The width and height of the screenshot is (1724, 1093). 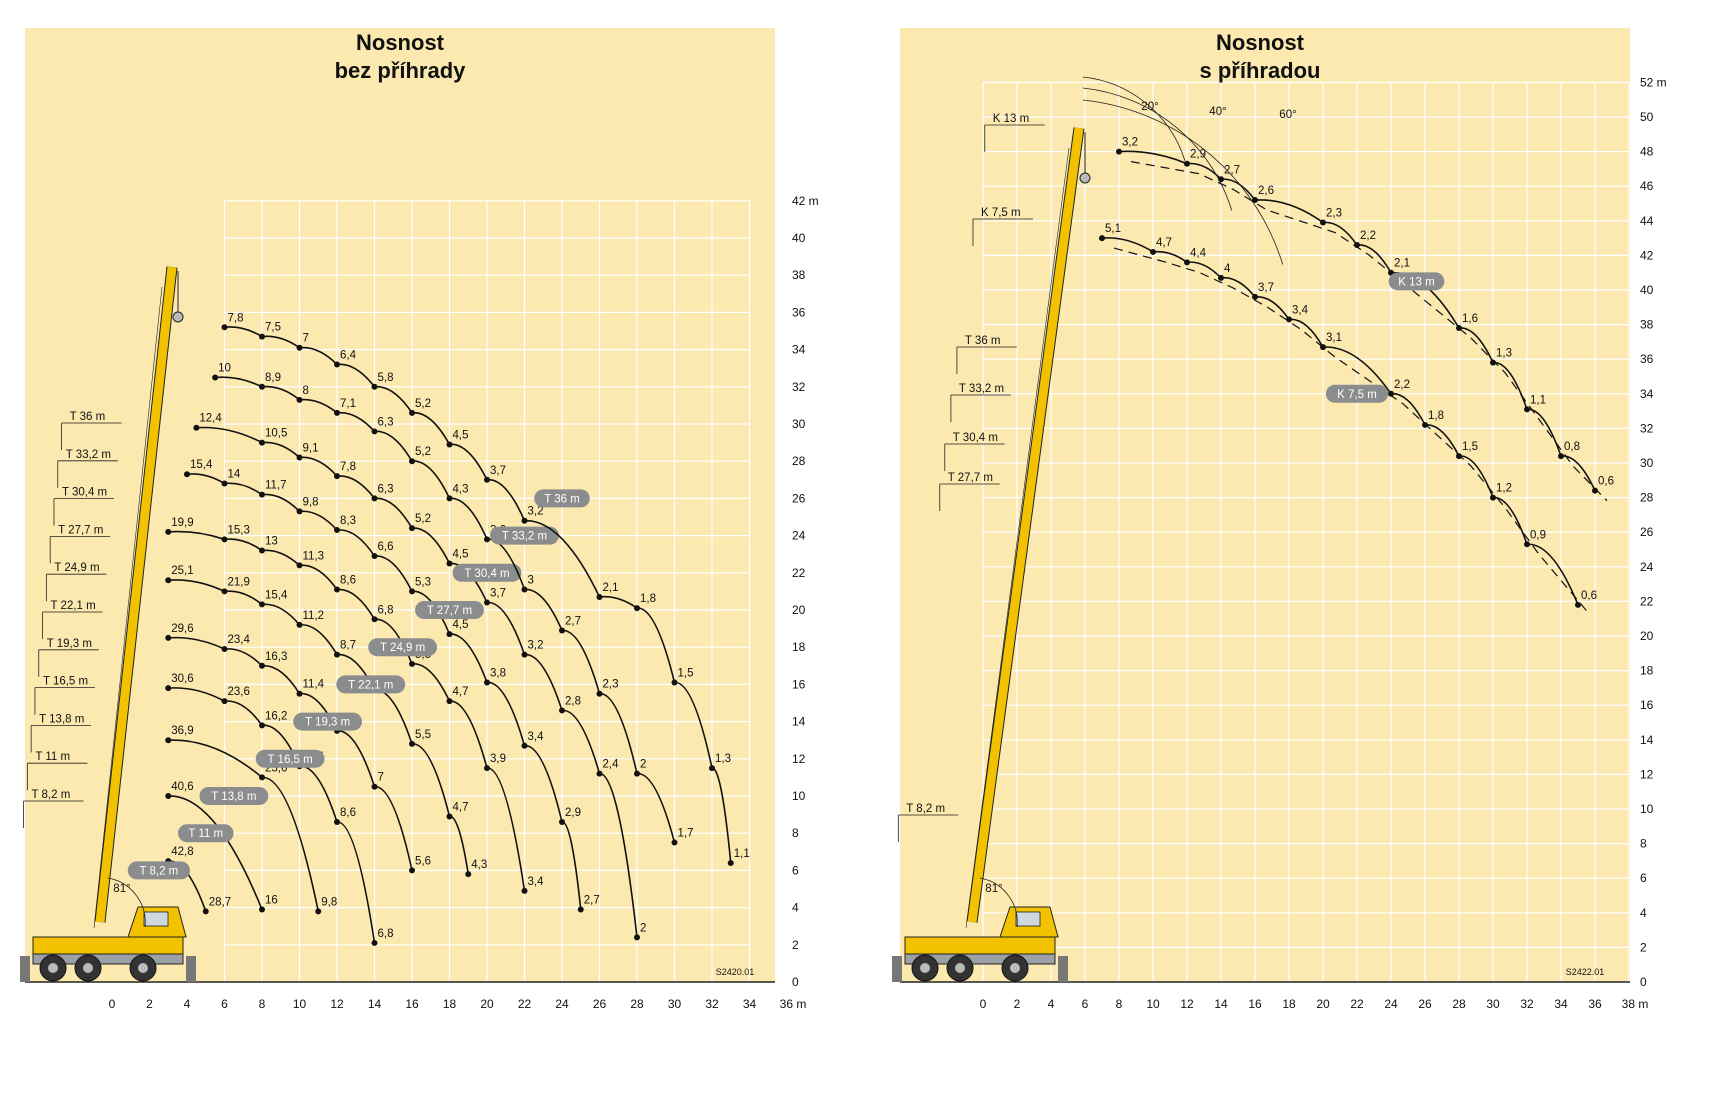 I want to click on data-label: 3,7, so click(x=498, y=594).